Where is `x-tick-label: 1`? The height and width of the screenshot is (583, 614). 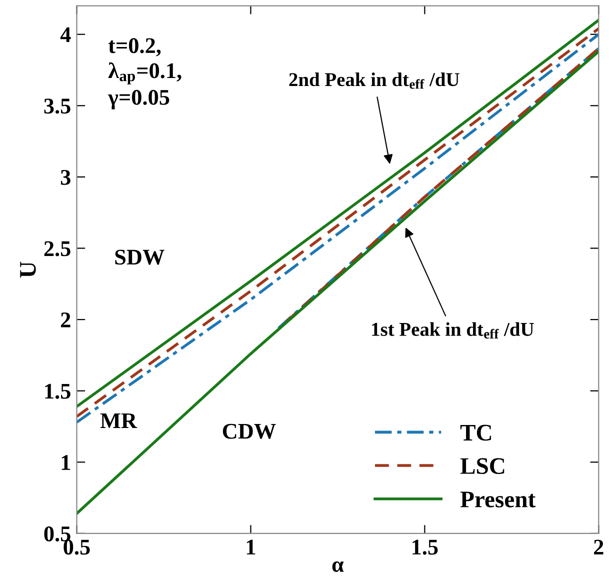 x-tick-label: 1 is located at coordinates (251, 547).